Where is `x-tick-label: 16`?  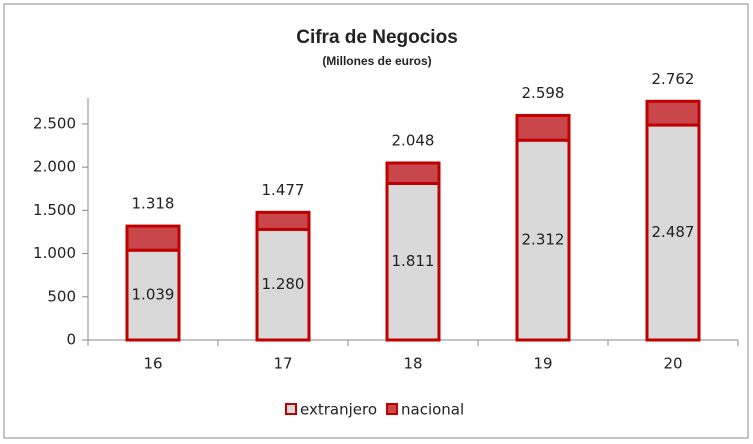 x-tick-label: 16 is located at coordinates (152, 364).